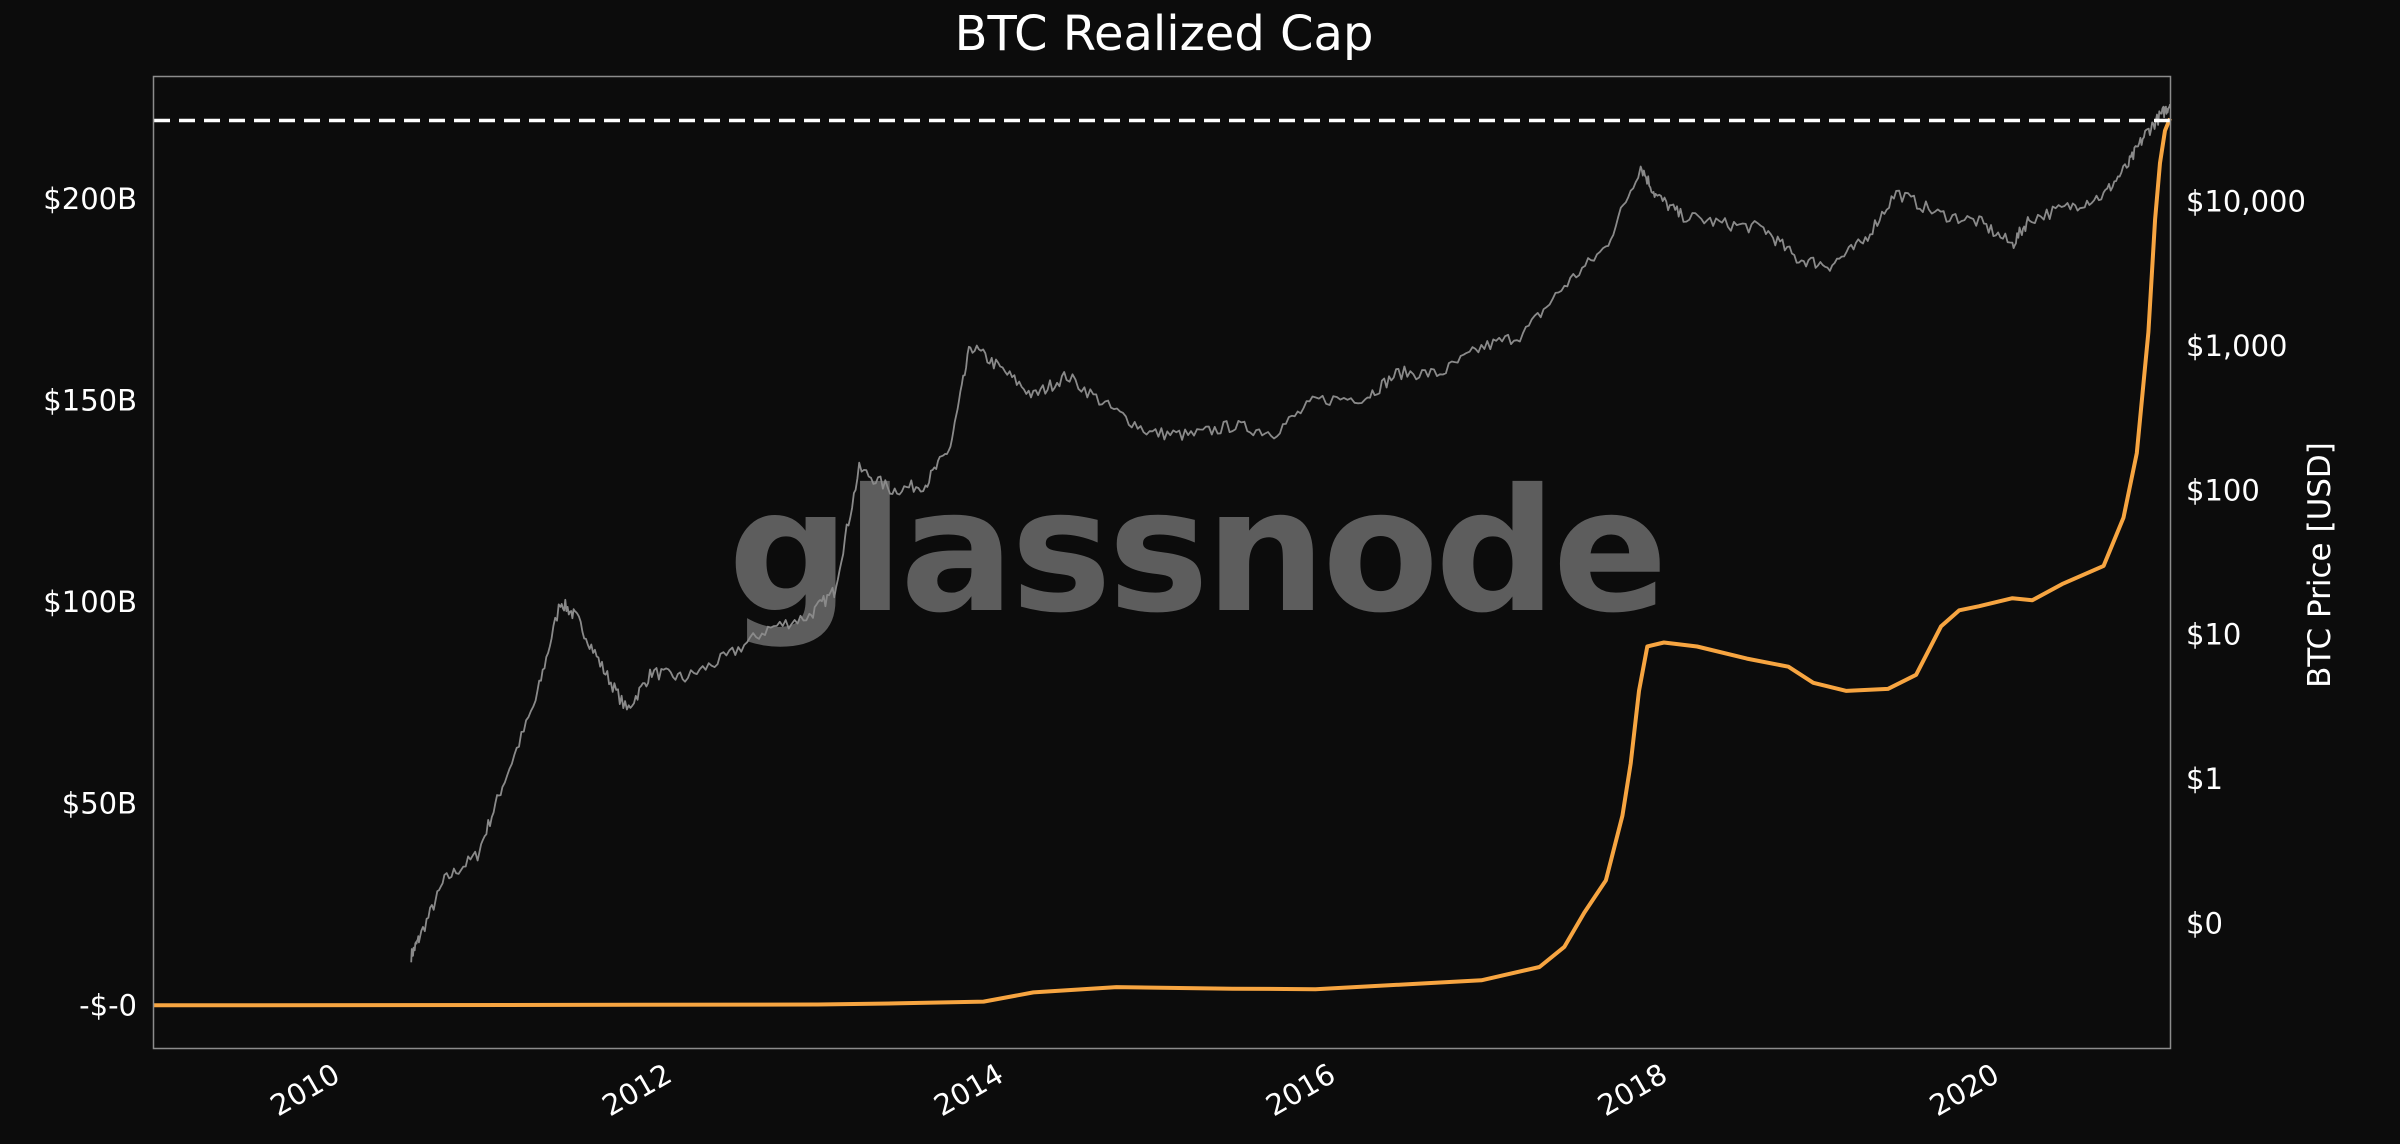  I want to click on left-axis: -$-0 $50B $100B $150B $200B, so click(90, 602).